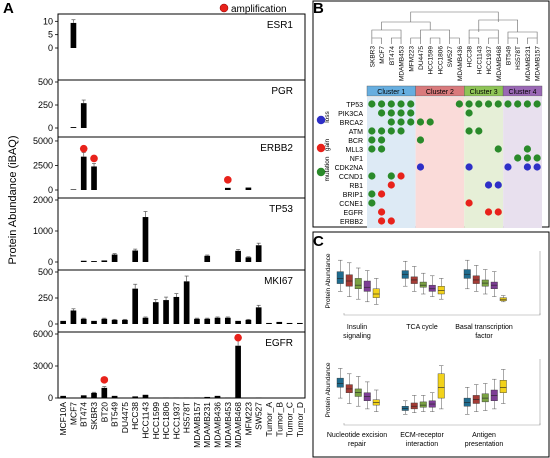 The width and height of the screenshot is (550, 458). Describe the element at coordinates (238, 371) in the screenshot. I see `bar-egfr-mdamb468` at that location.